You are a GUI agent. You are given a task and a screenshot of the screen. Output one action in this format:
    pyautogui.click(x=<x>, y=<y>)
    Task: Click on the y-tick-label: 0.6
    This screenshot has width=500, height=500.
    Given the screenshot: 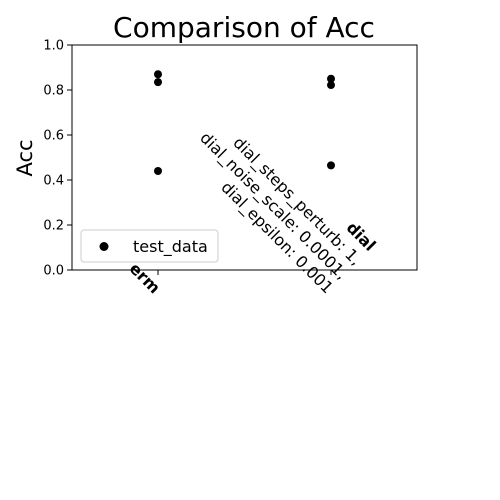 What is the action you would take?
    pyautogui.click(x=53, y=136)
    